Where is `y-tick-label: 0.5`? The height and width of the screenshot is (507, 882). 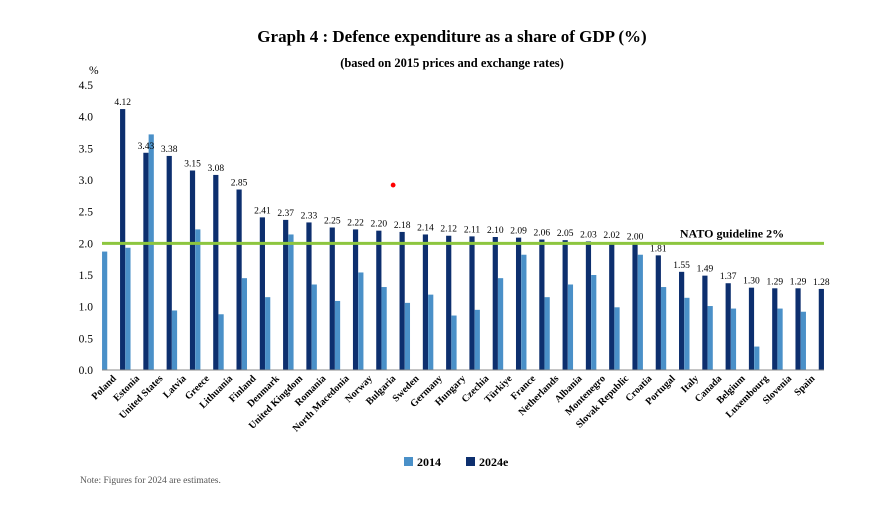 y-tick-label: 0.5 is located at coordinates (86, 339).